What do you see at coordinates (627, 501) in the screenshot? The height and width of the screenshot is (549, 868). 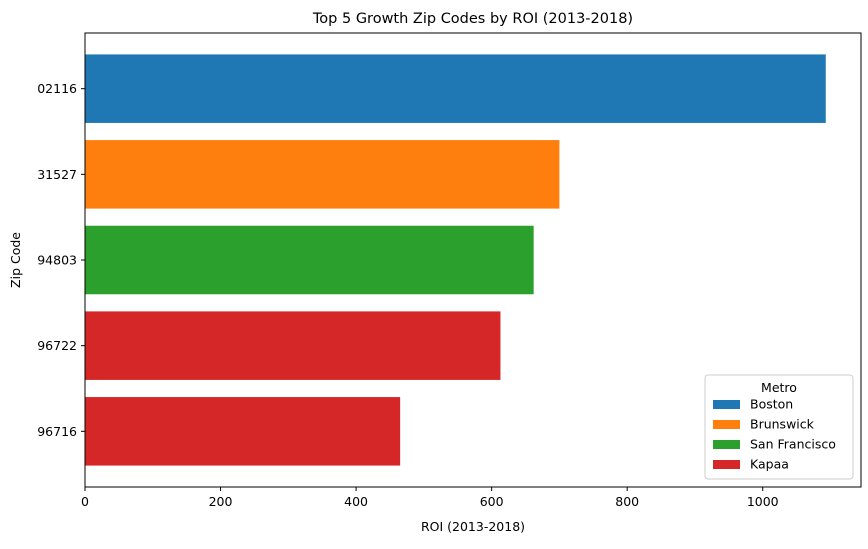 I see `x-tick-label-800: 800` at bounding box center [627, 501].